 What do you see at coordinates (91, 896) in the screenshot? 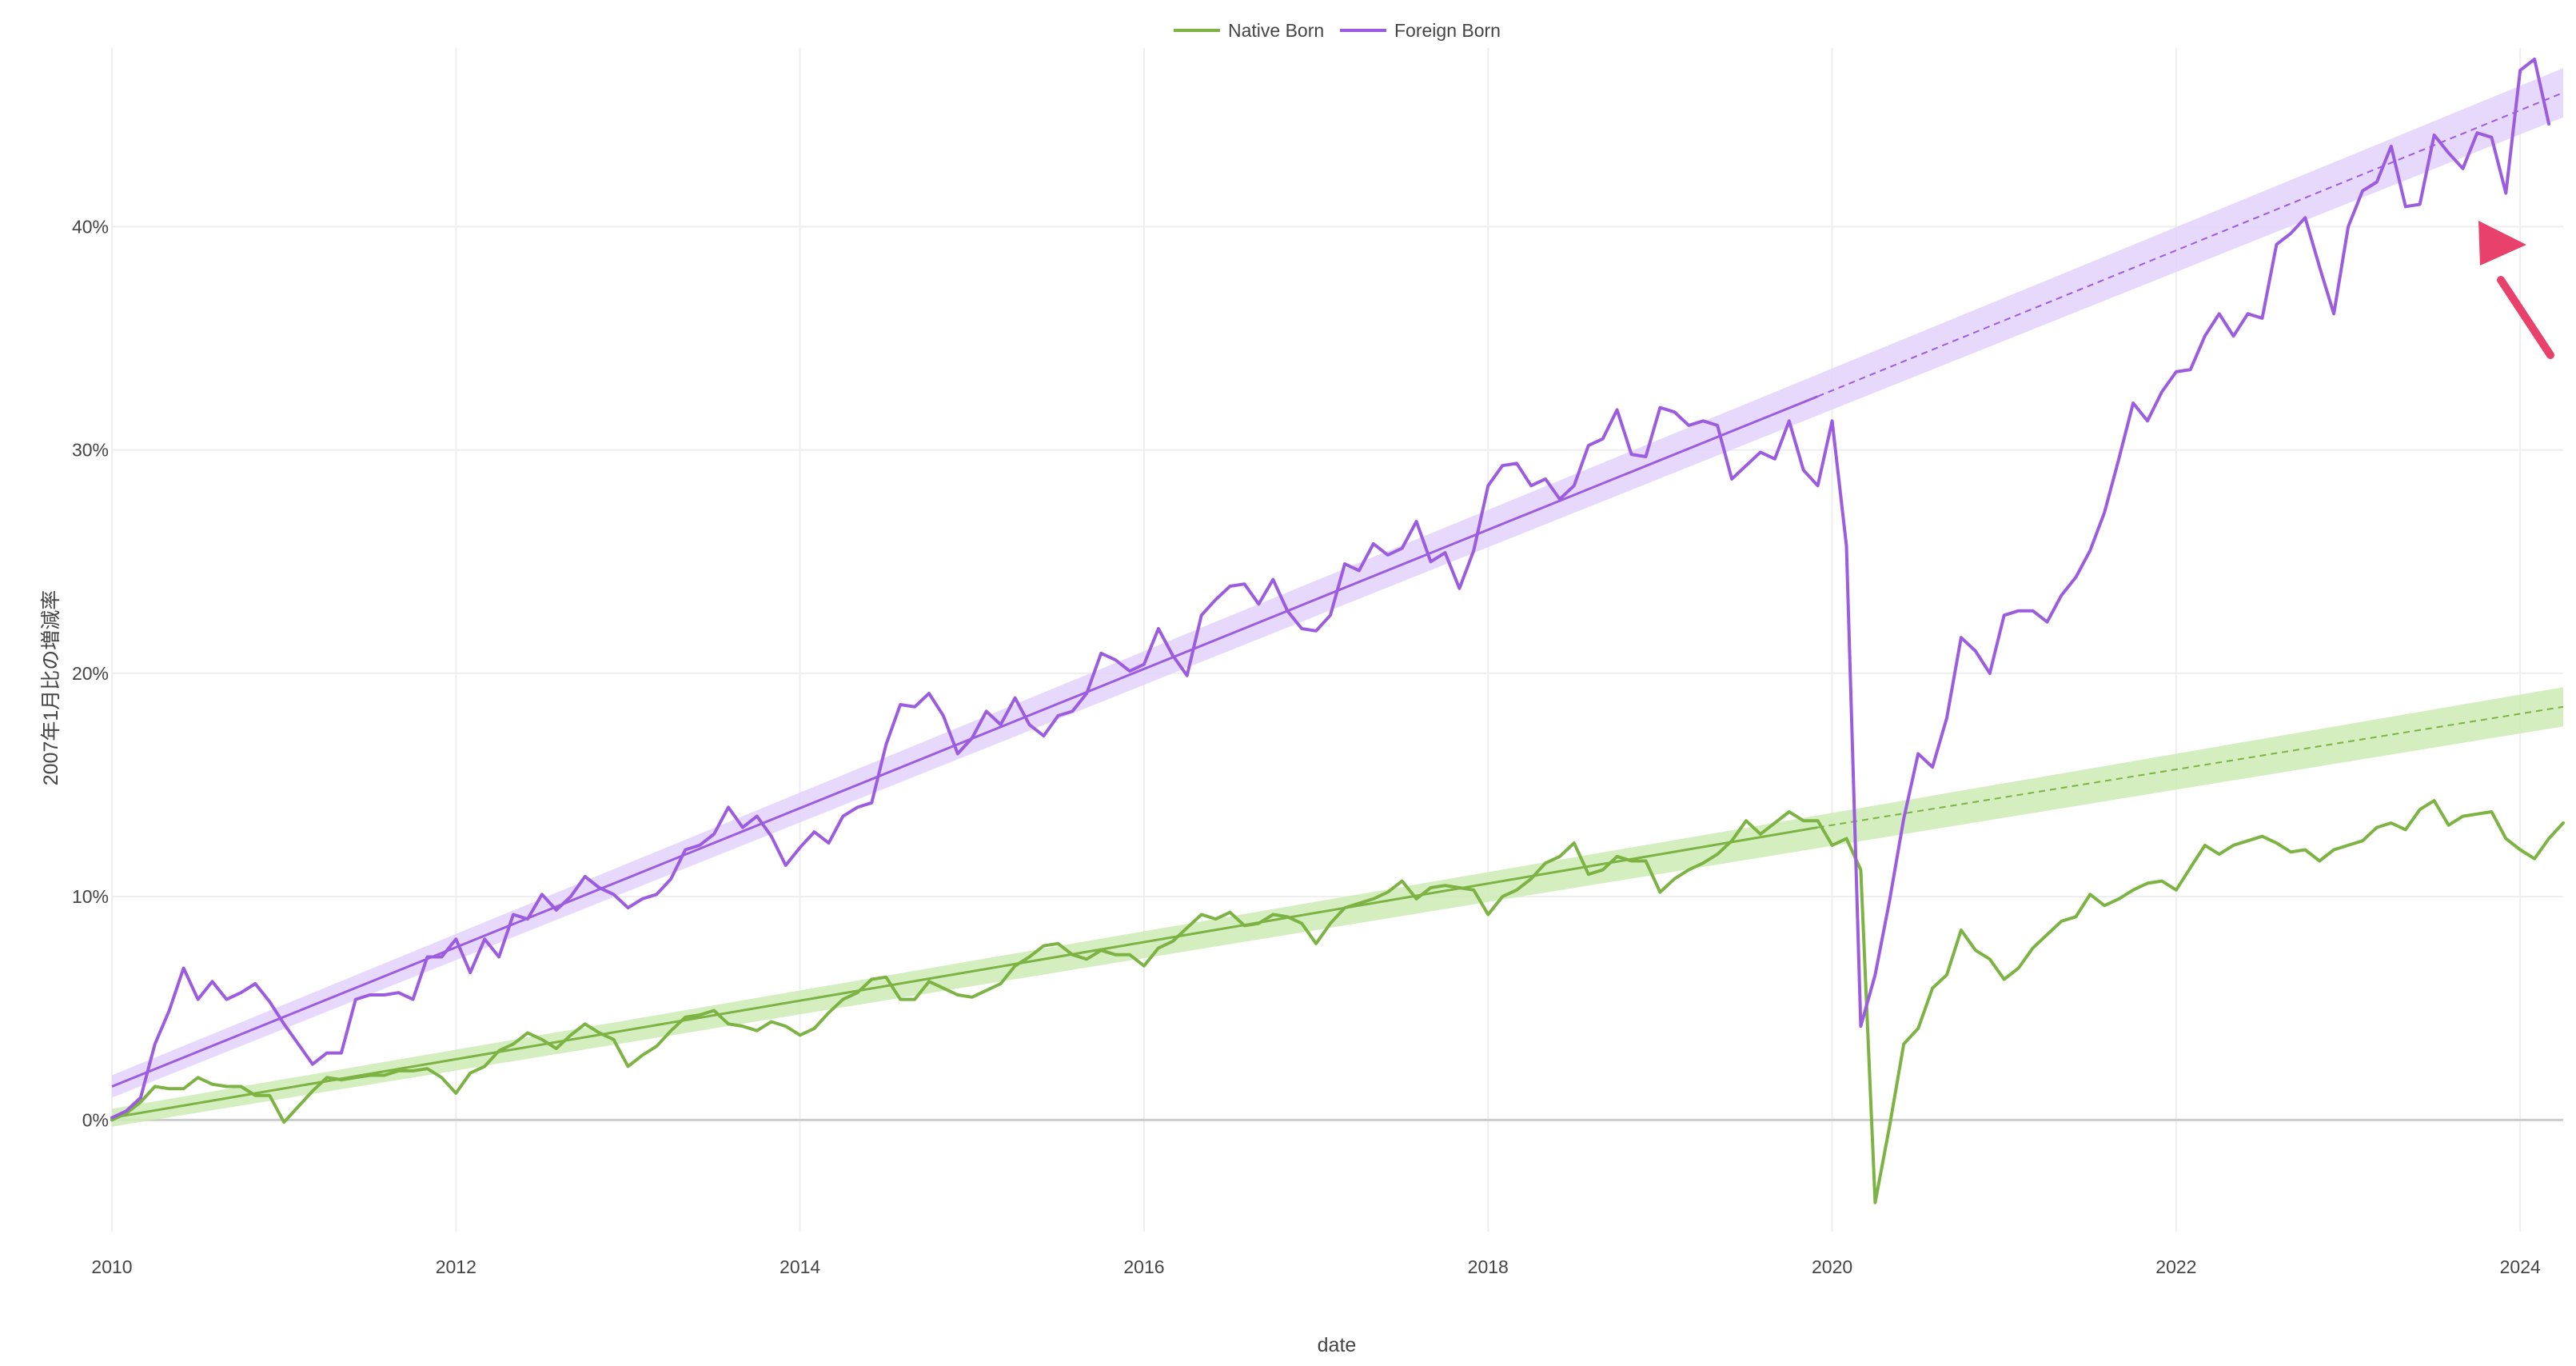
I see `y-tick-label: 10%` at bounding box center [91, 896].